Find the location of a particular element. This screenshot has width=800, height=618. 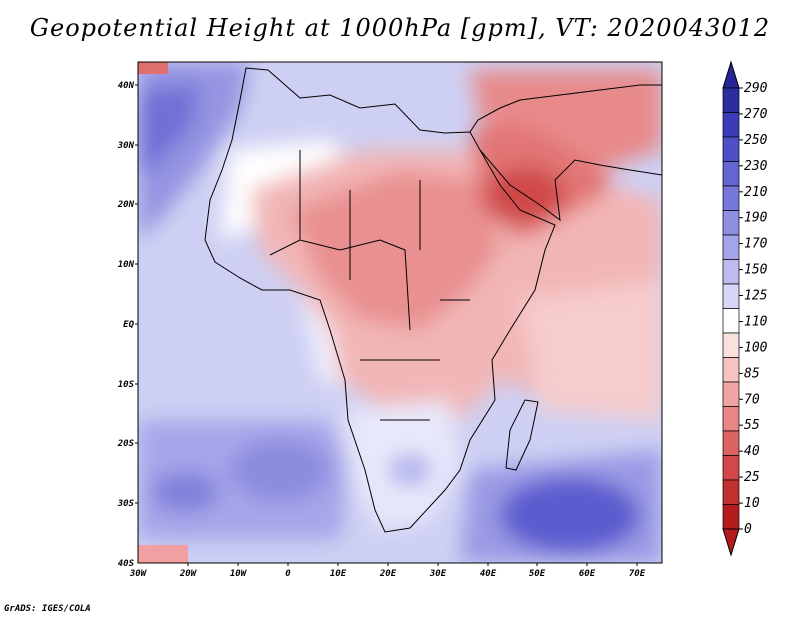

lon-label: 30E is located at coordinates (438, 574).